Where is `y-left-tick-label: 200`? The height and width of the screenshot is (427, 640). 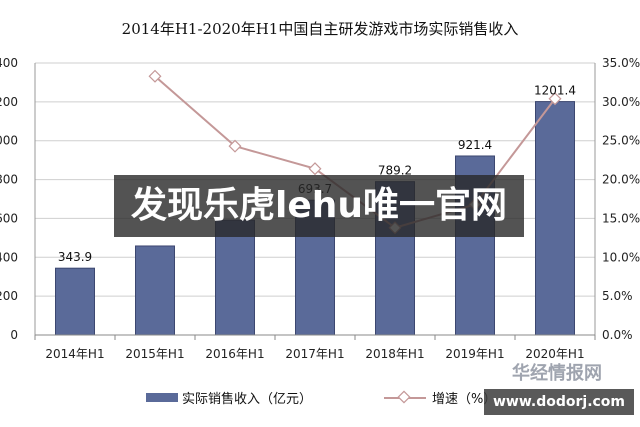
y-left-tick-label: 200 is located at coordinates (9, 296).